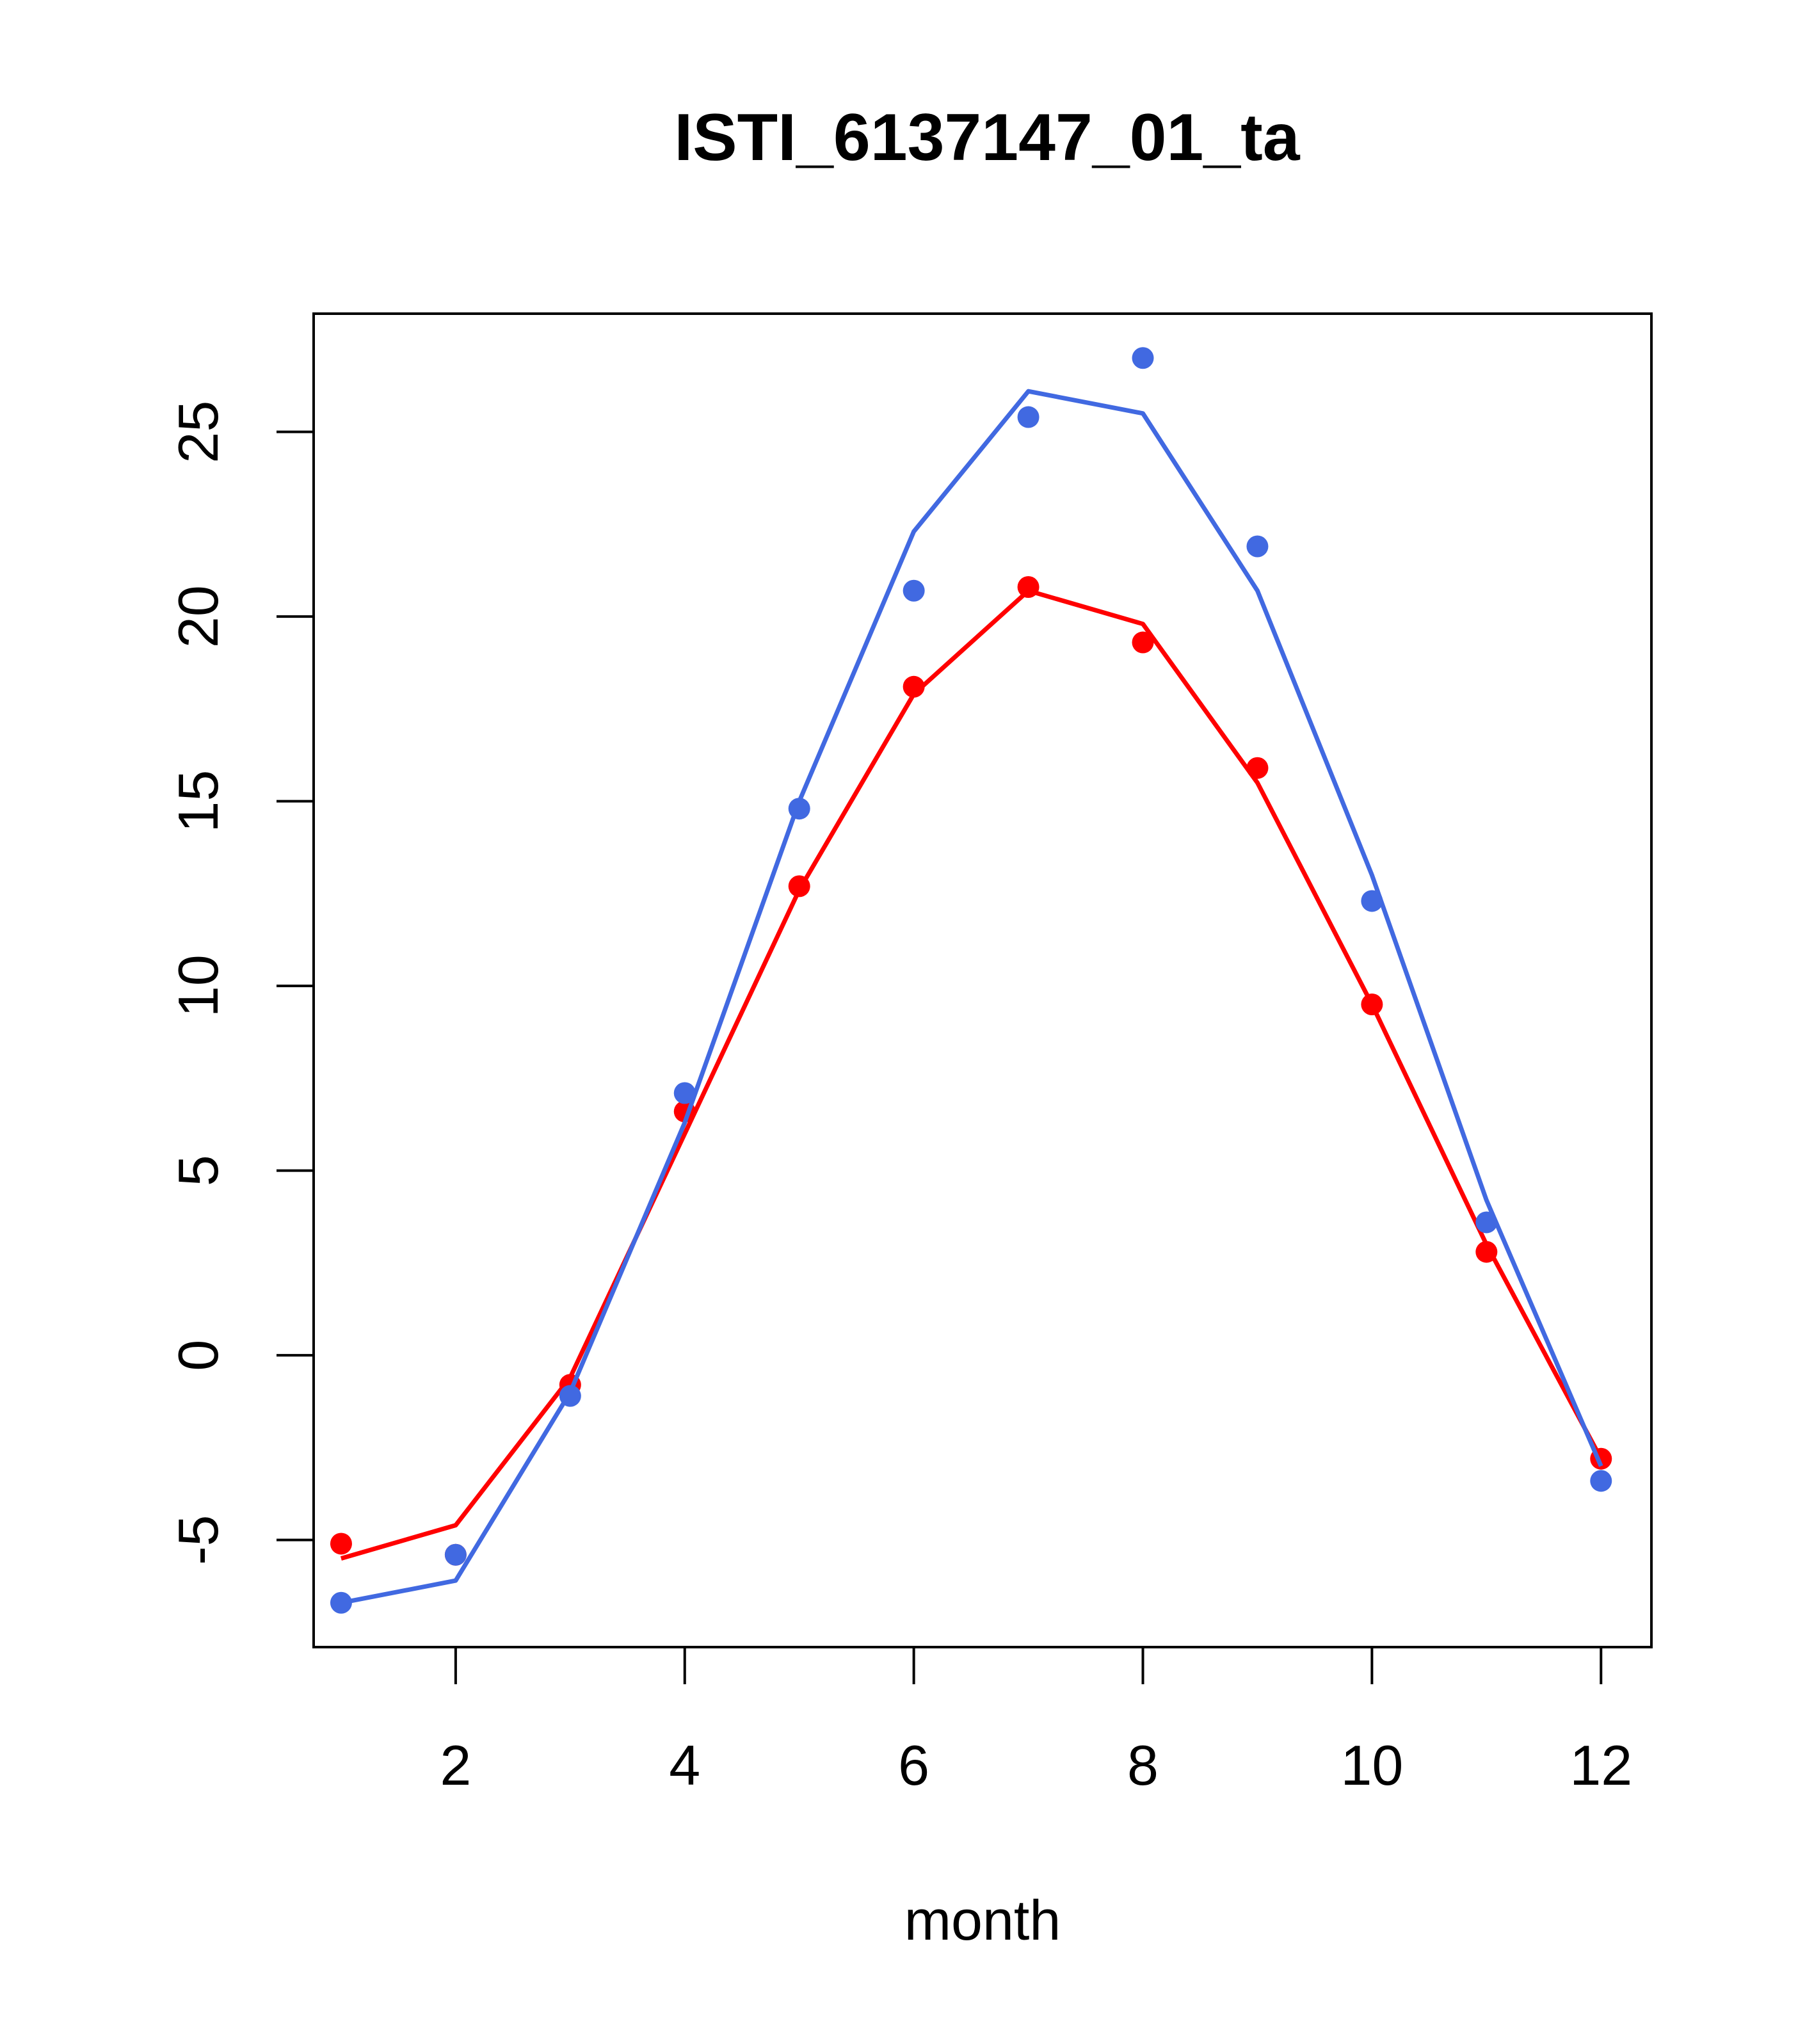  Describe the element at coordinates (198, 1355) in the screenshot. I see `y-tick-label-0: 0` at that location.